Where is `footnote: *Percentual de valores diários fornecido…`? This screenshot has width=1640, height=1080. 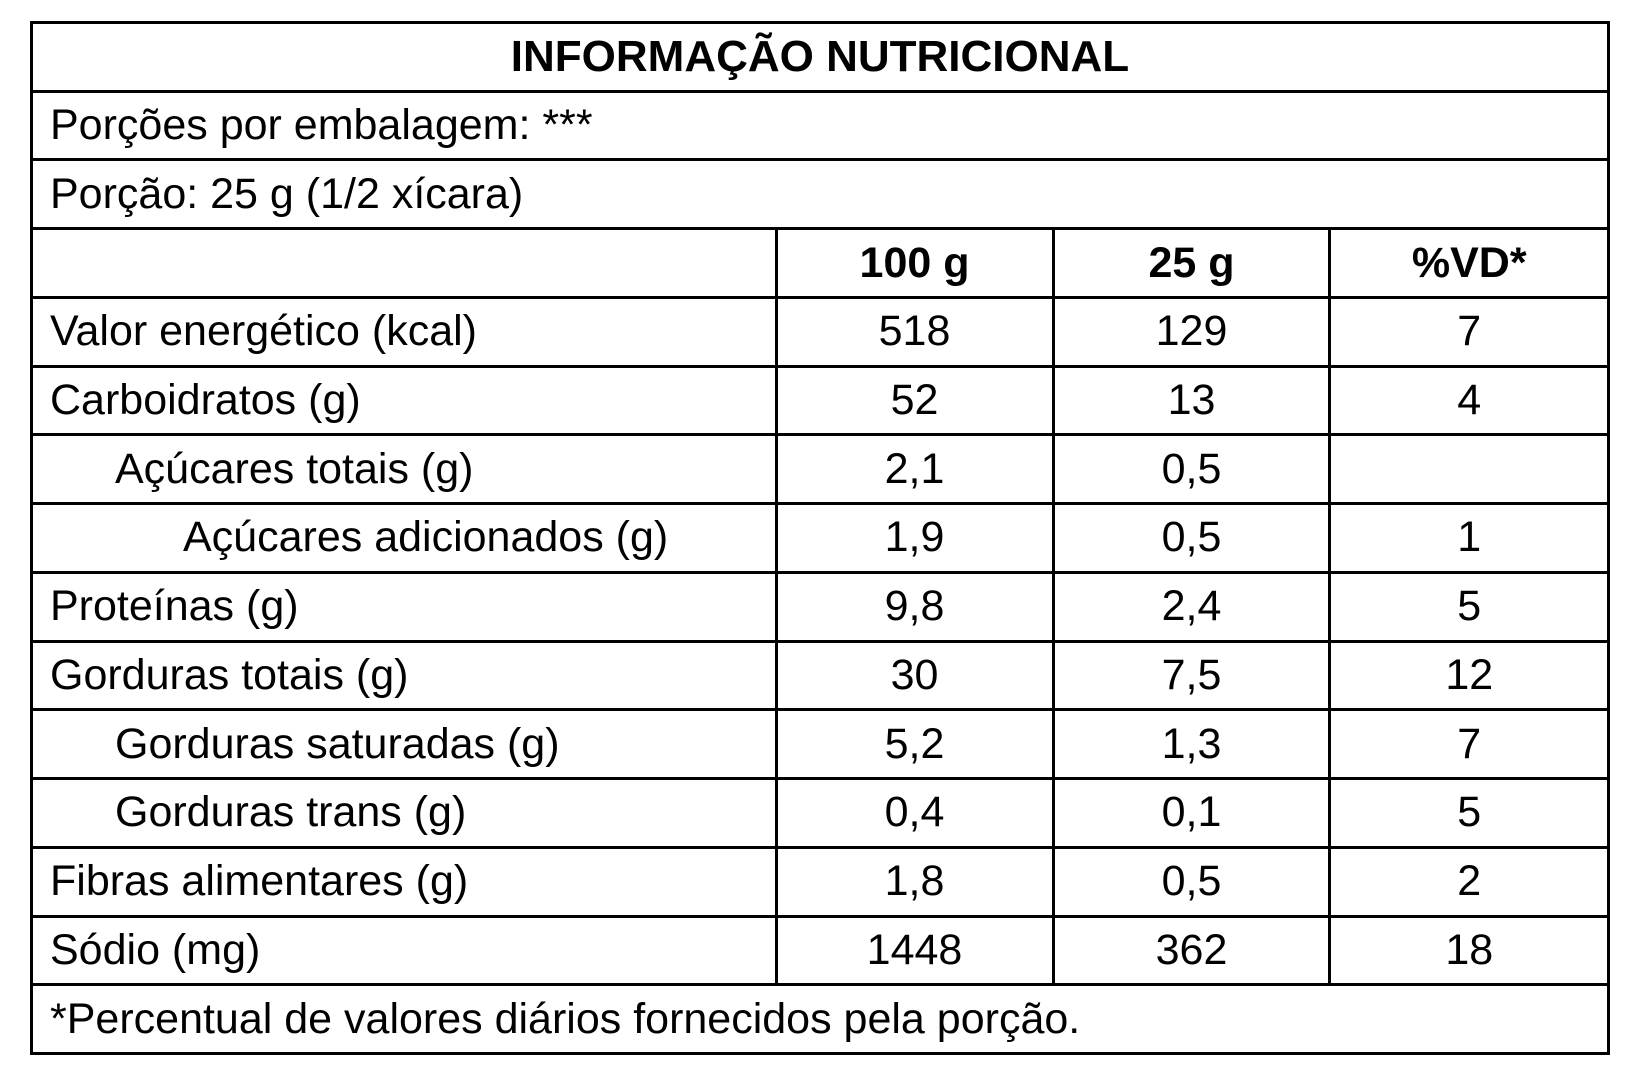 footnote: *Percentual de valores diários fornecido… is located at coordinates (820, 1017).